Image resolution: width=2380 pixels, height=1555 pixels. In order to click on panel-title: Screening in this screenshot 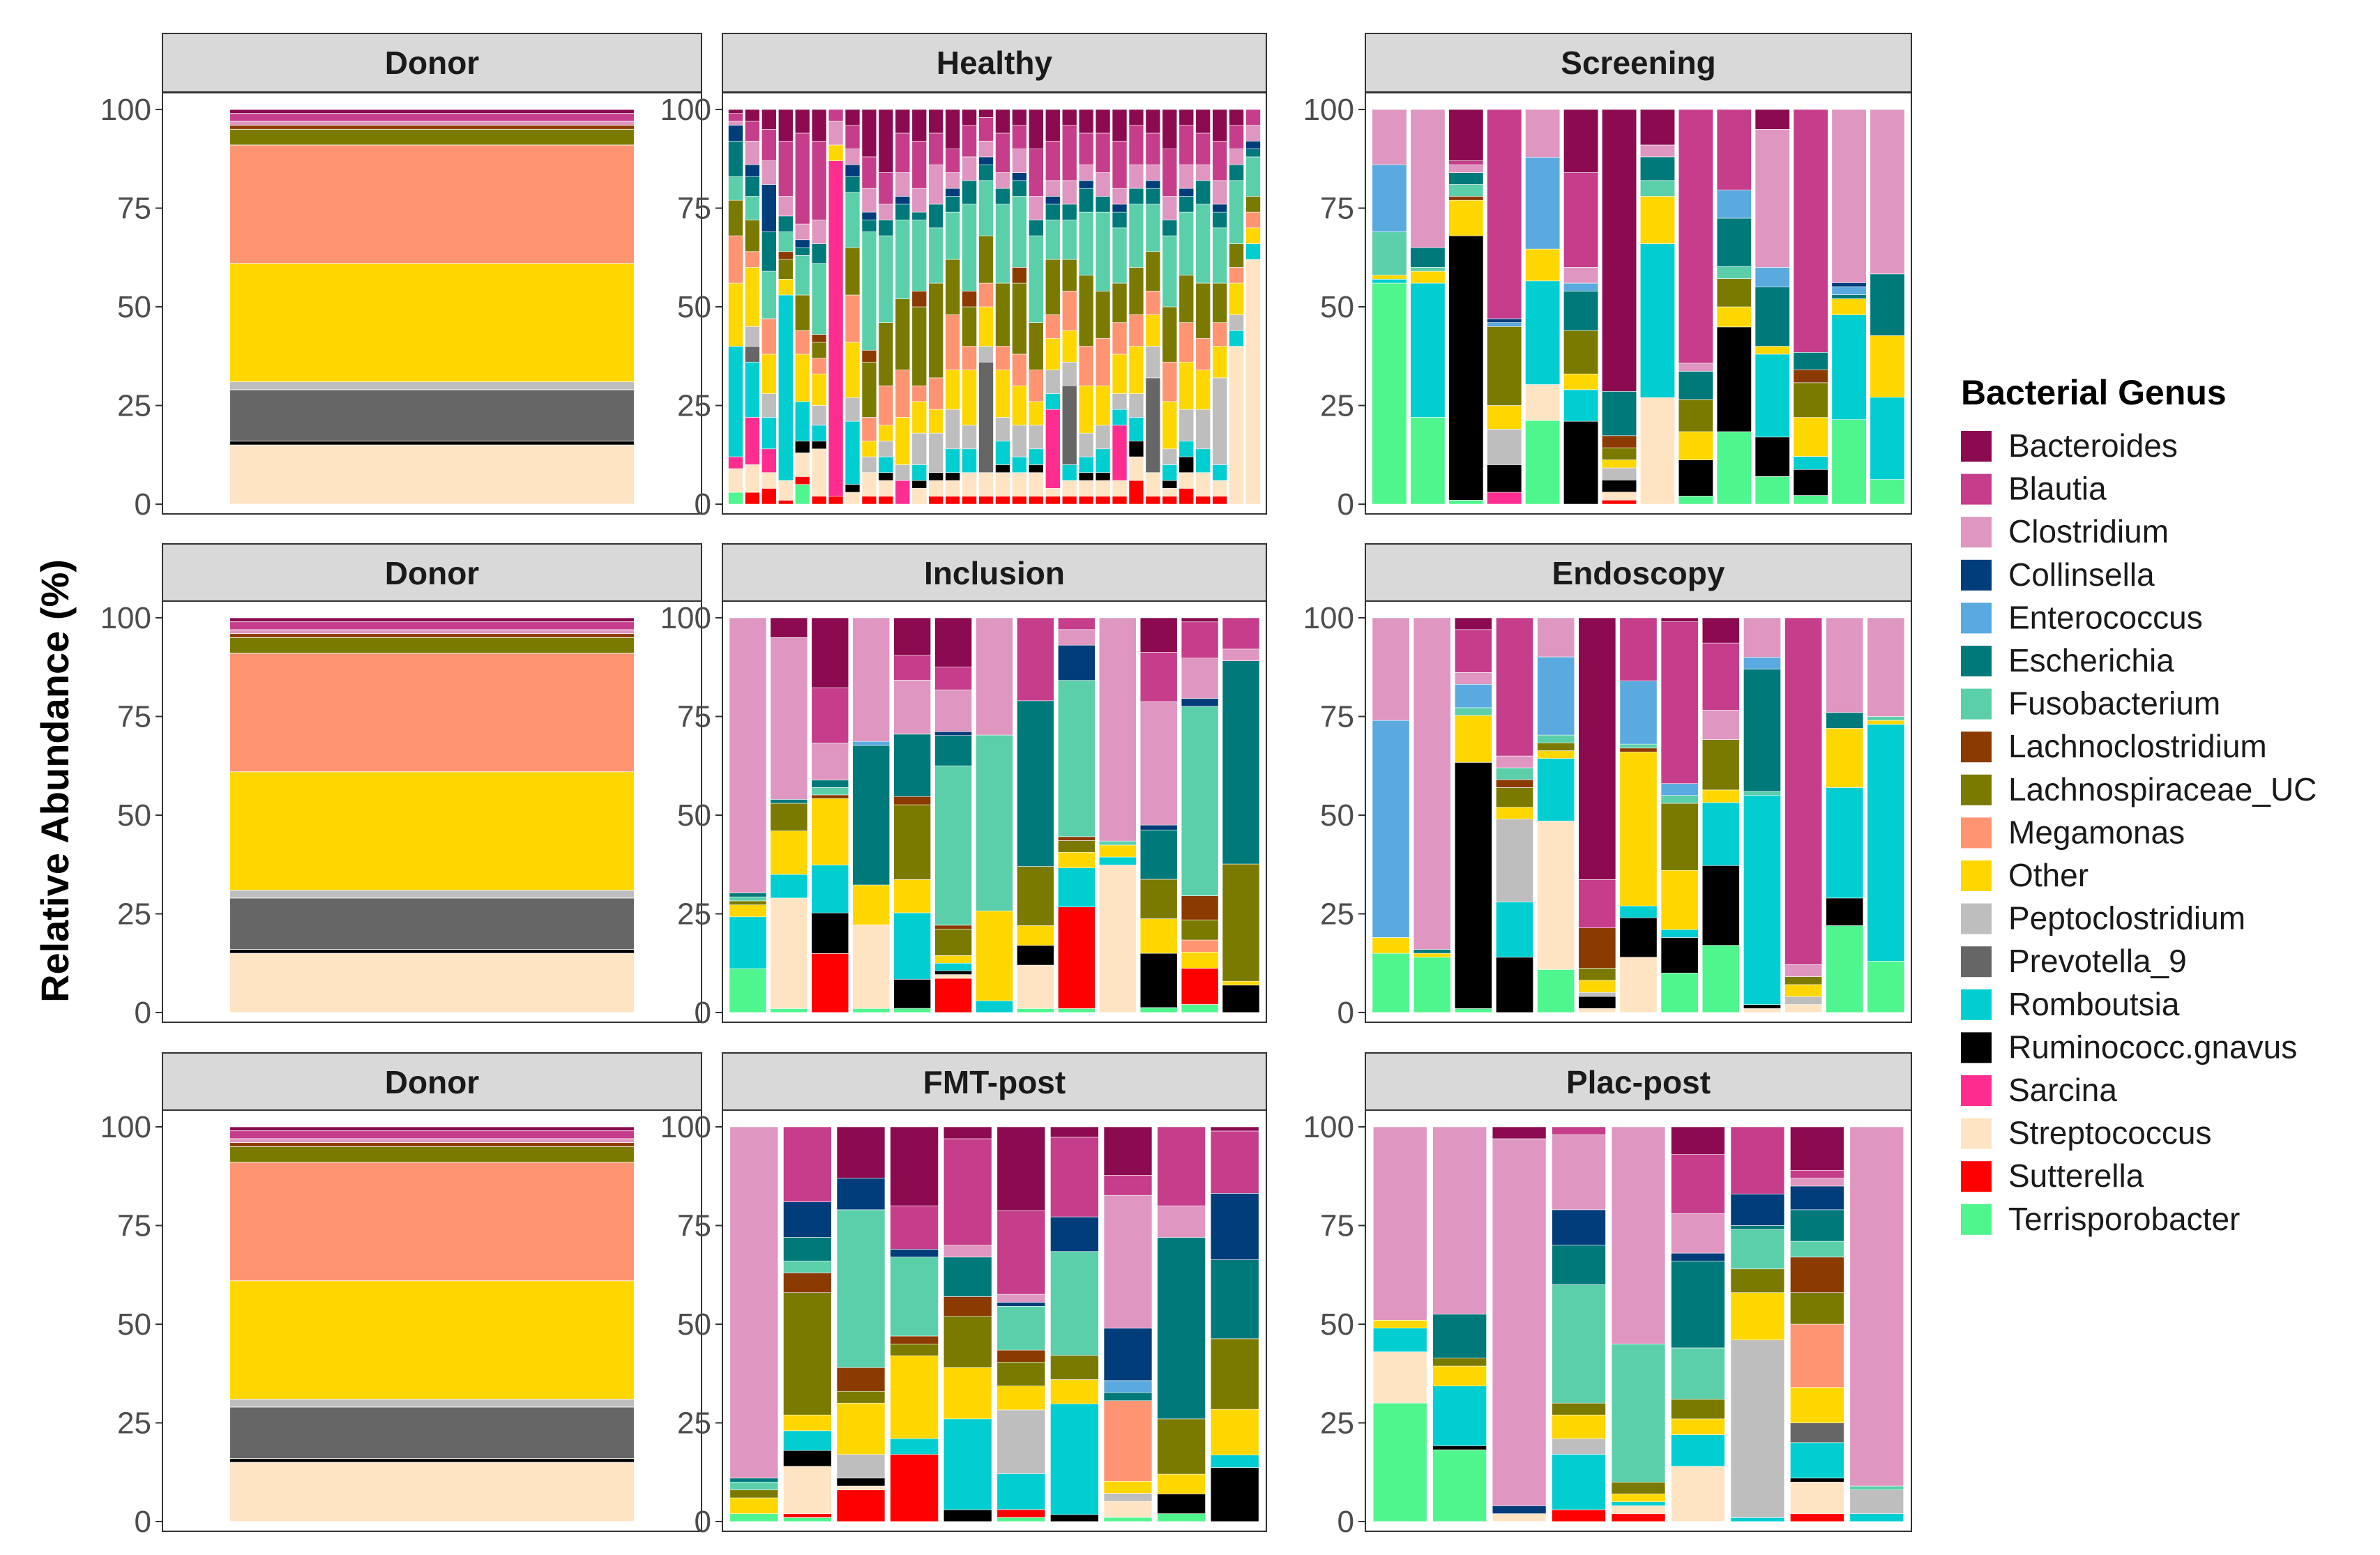, I will do `click(1638, 63)`.